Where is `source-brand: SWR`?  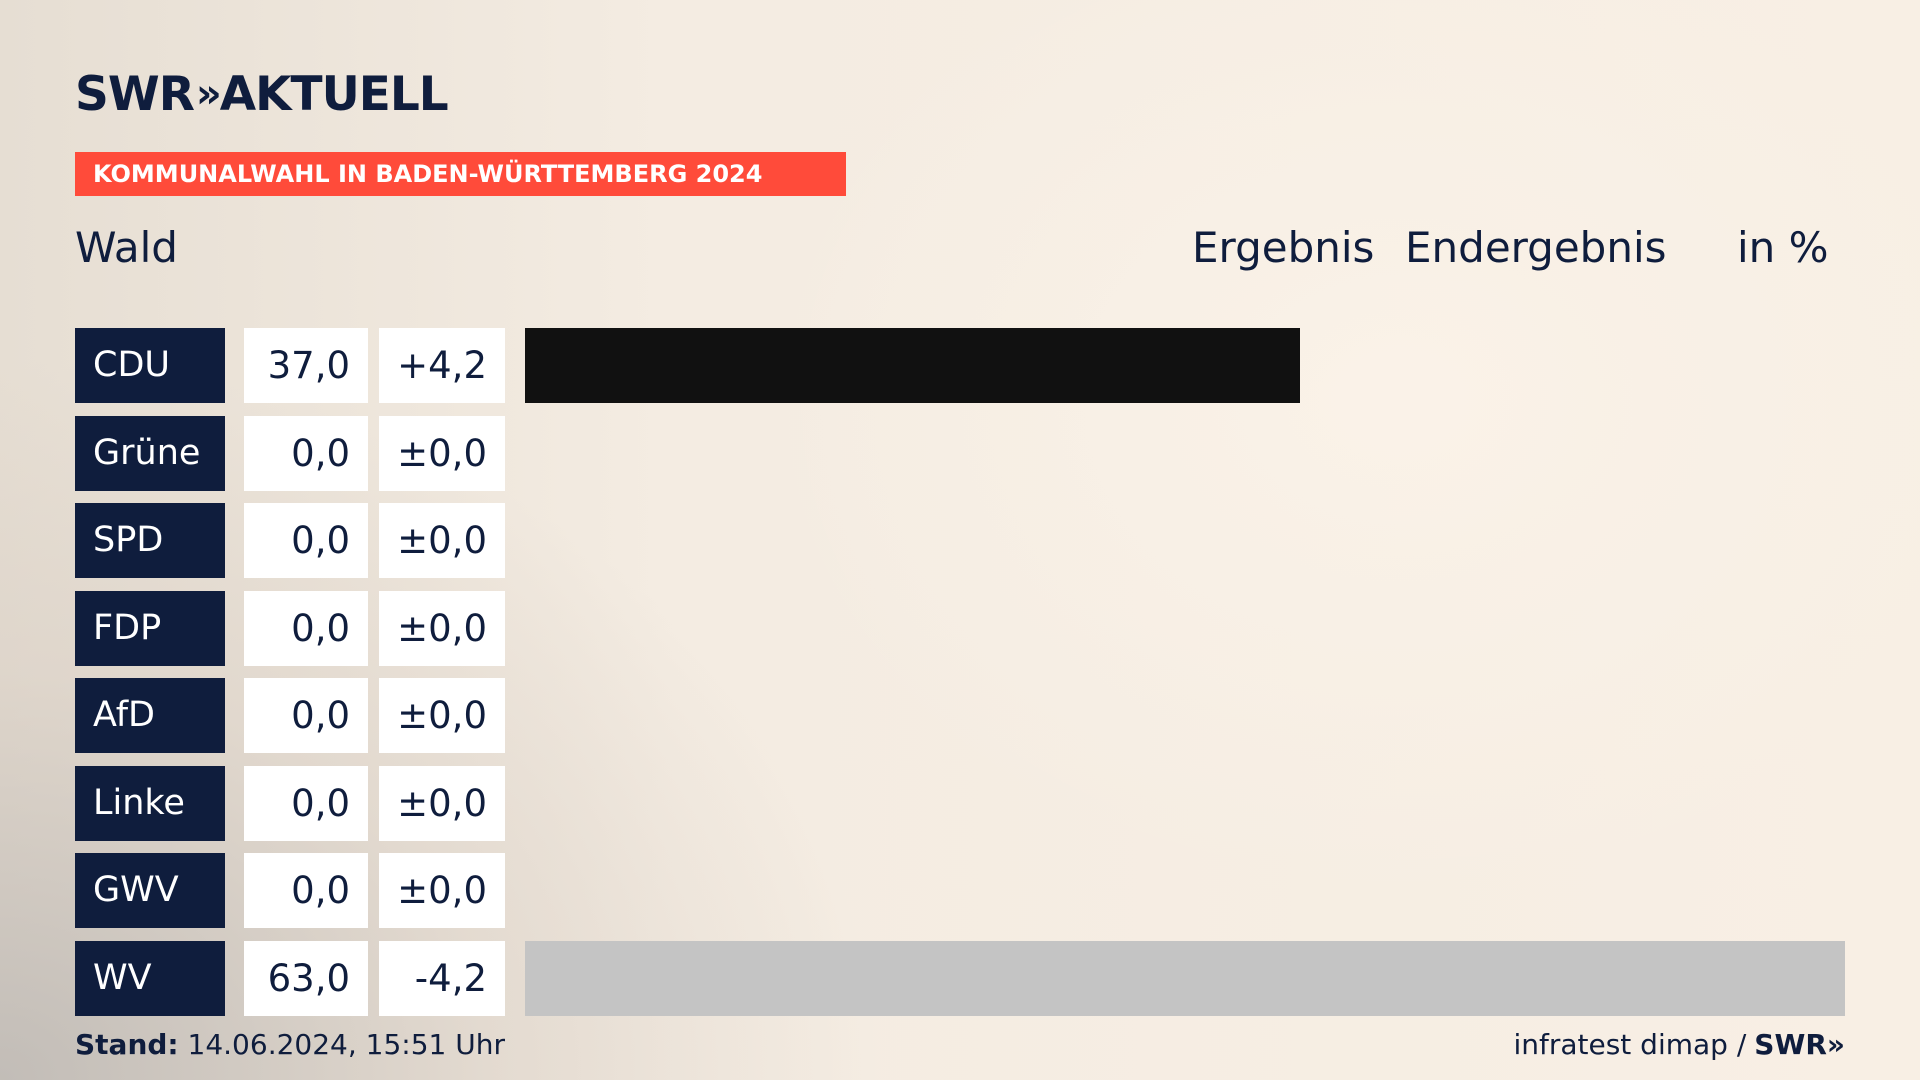
source-brand: SWR is located at coordinates (1790, 1044).